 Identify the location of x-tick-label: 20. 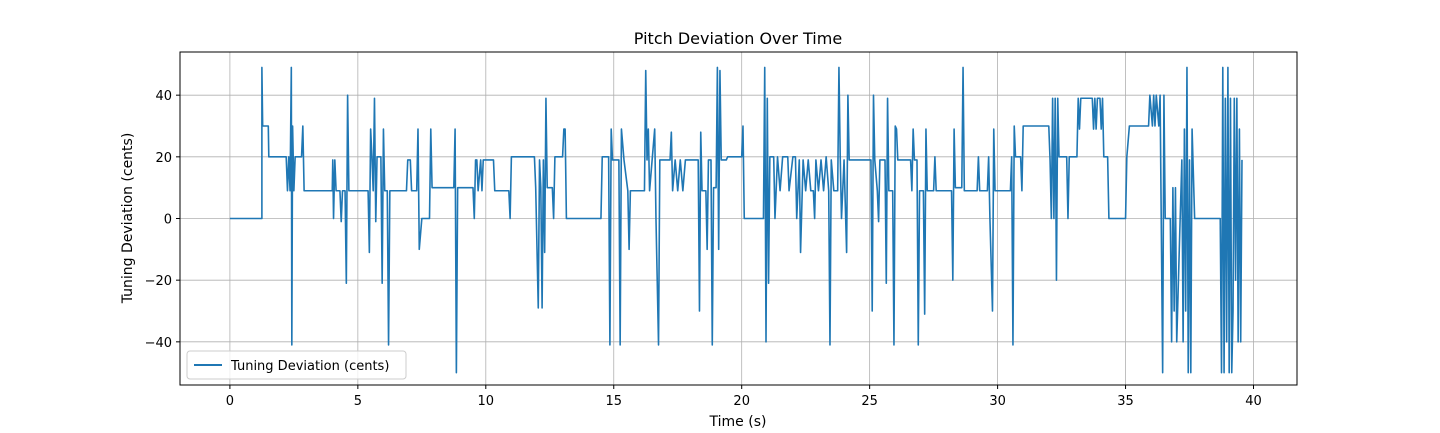
(741, 401).